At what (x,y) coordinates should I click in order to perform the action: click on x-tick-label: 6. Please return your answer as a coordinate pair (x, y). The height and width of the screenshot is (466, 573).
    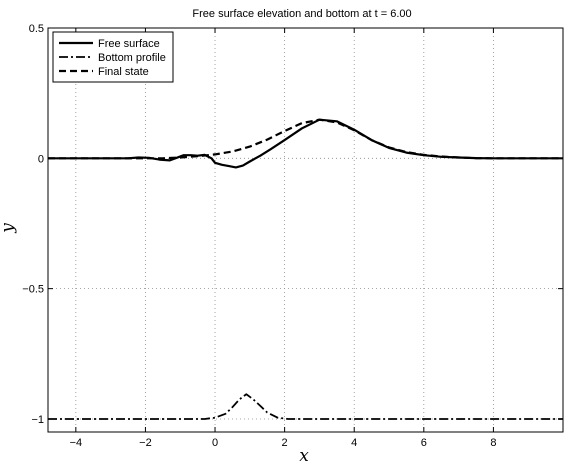
    Looking at the image, I should click on (424, 443).